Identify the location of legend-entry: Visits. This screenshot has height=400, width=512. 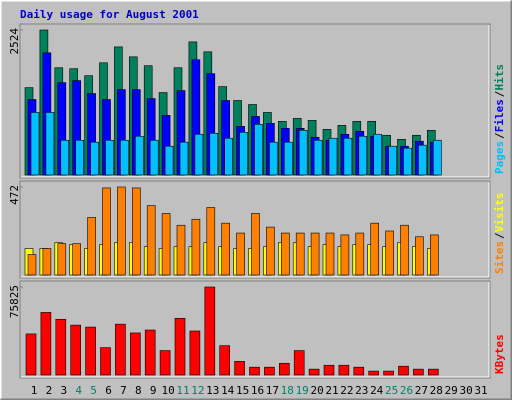
(499, 213).